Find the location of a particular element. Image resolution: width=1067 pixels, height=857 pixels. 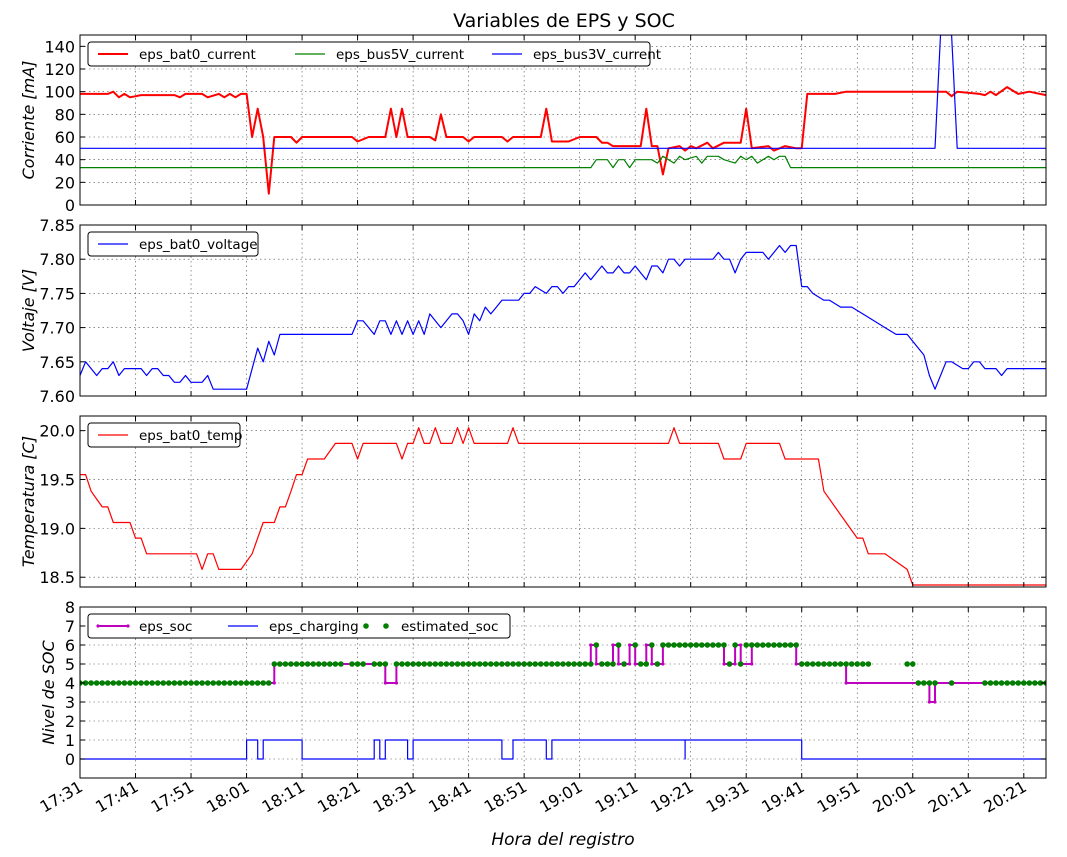

y-tick-label: 7.60 is located at coordinates (57, 396).